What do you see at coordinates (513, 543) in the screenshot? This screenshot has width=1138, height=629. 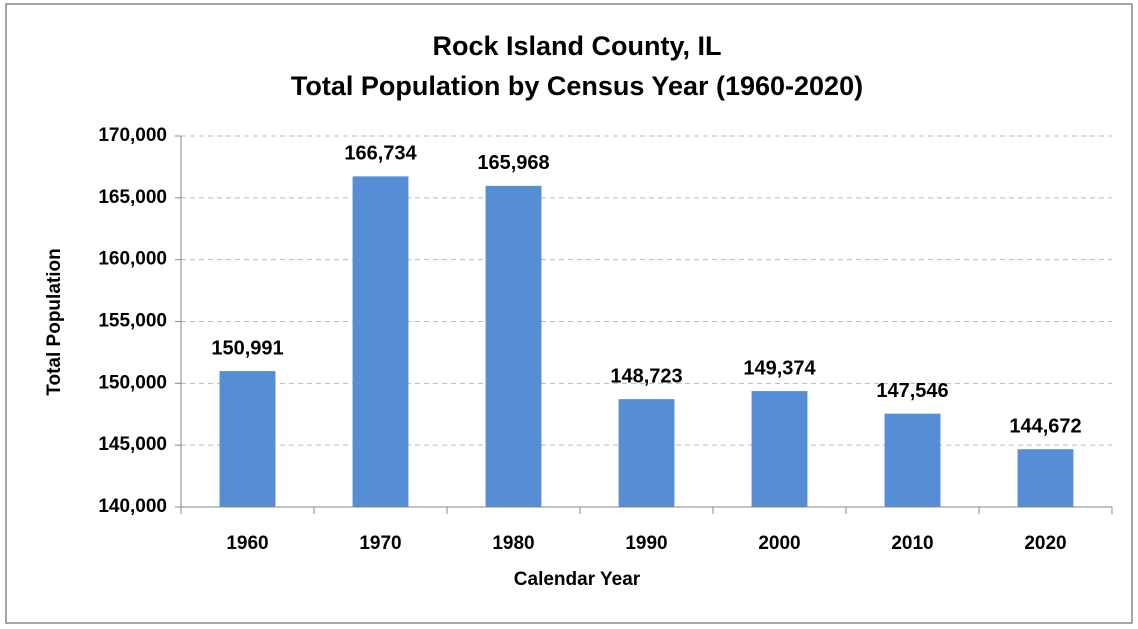 I see `x-tick-label: 1980` at bounding box center [513, 543].